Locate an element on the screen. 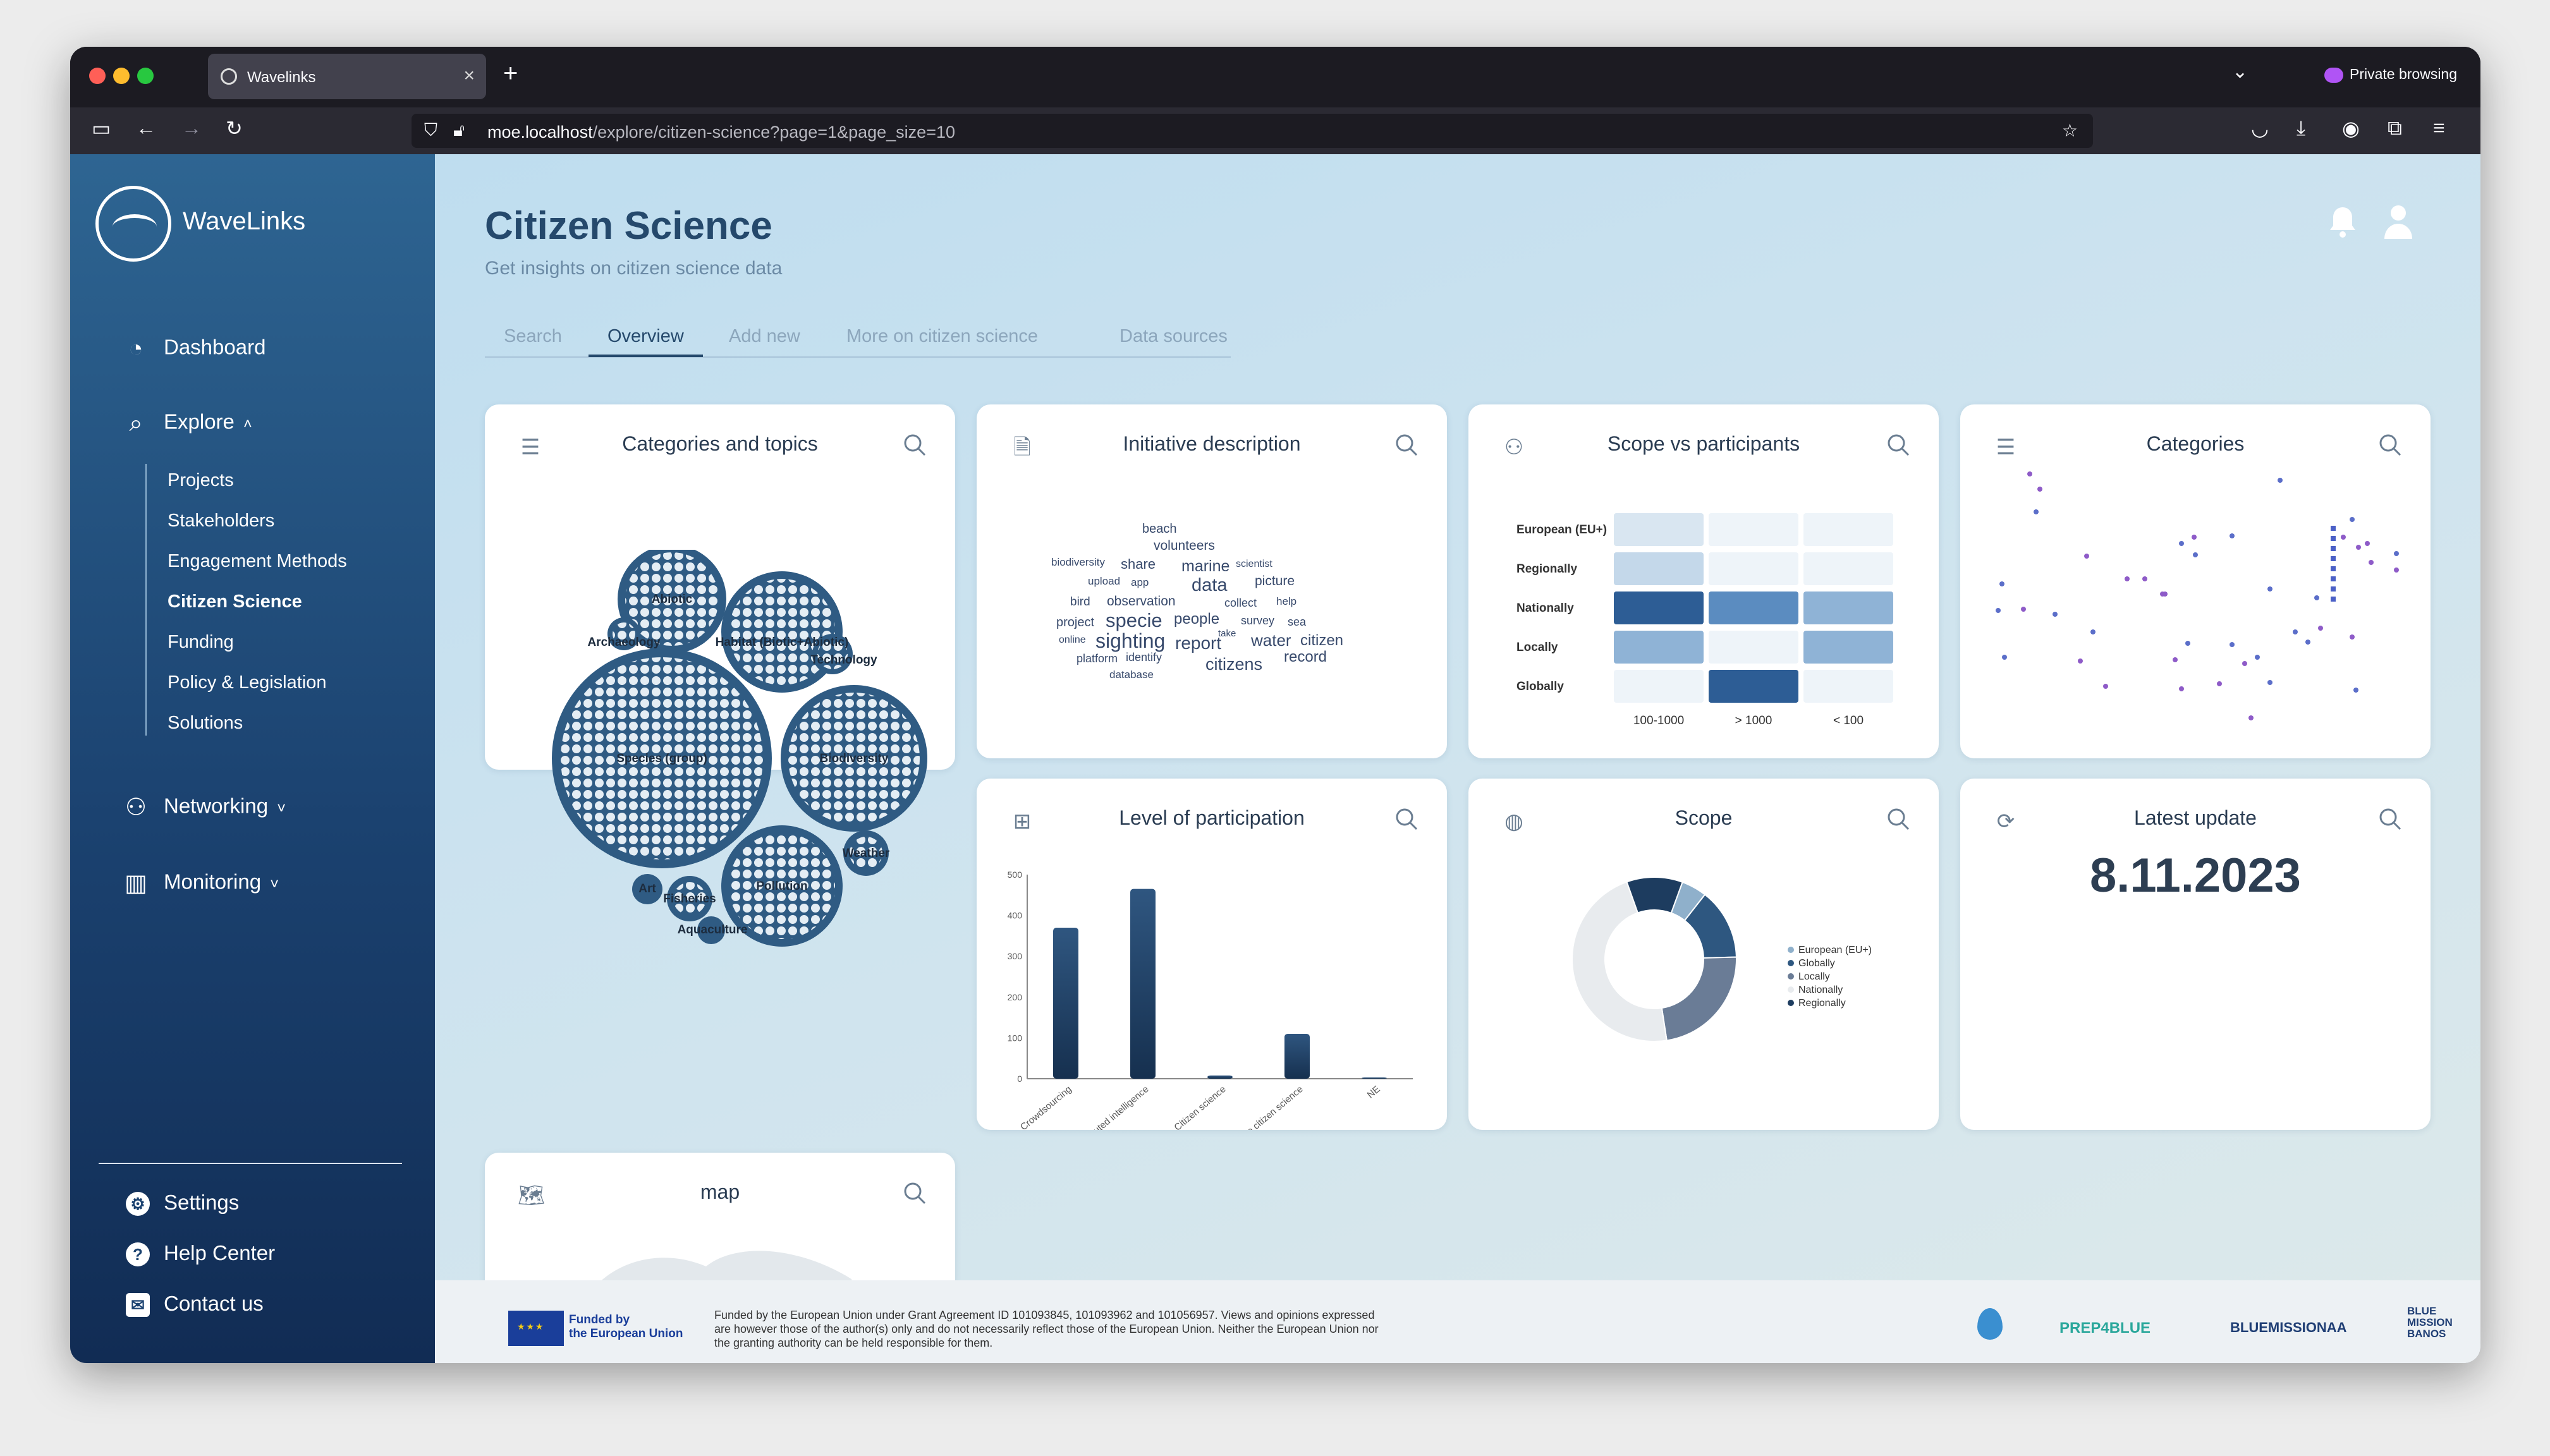 This screenshot has height=1456, width=2550. bell-icon is located at coordinates (2342, 222).